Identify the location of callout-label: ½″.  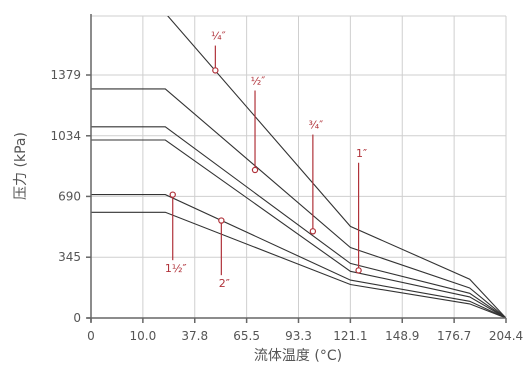
(258, 81).